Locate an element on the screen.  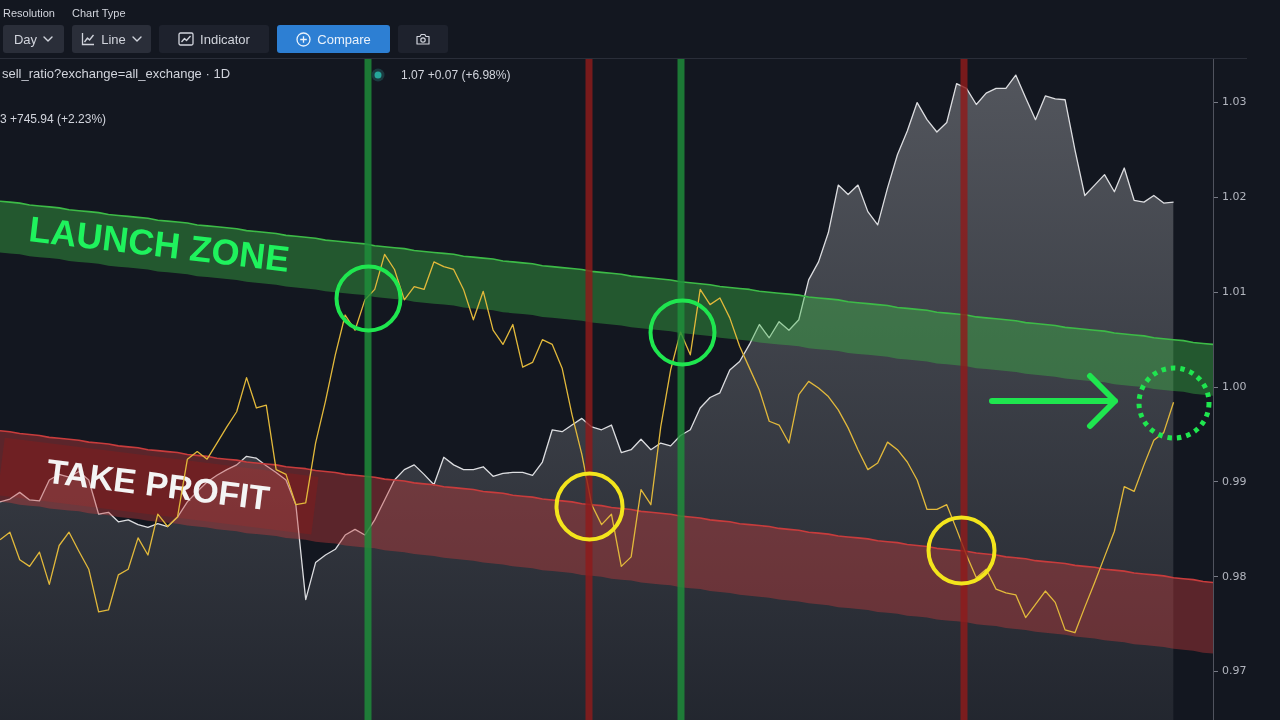
text: LAUNCH ZONE is located at coordinates (159, 244).